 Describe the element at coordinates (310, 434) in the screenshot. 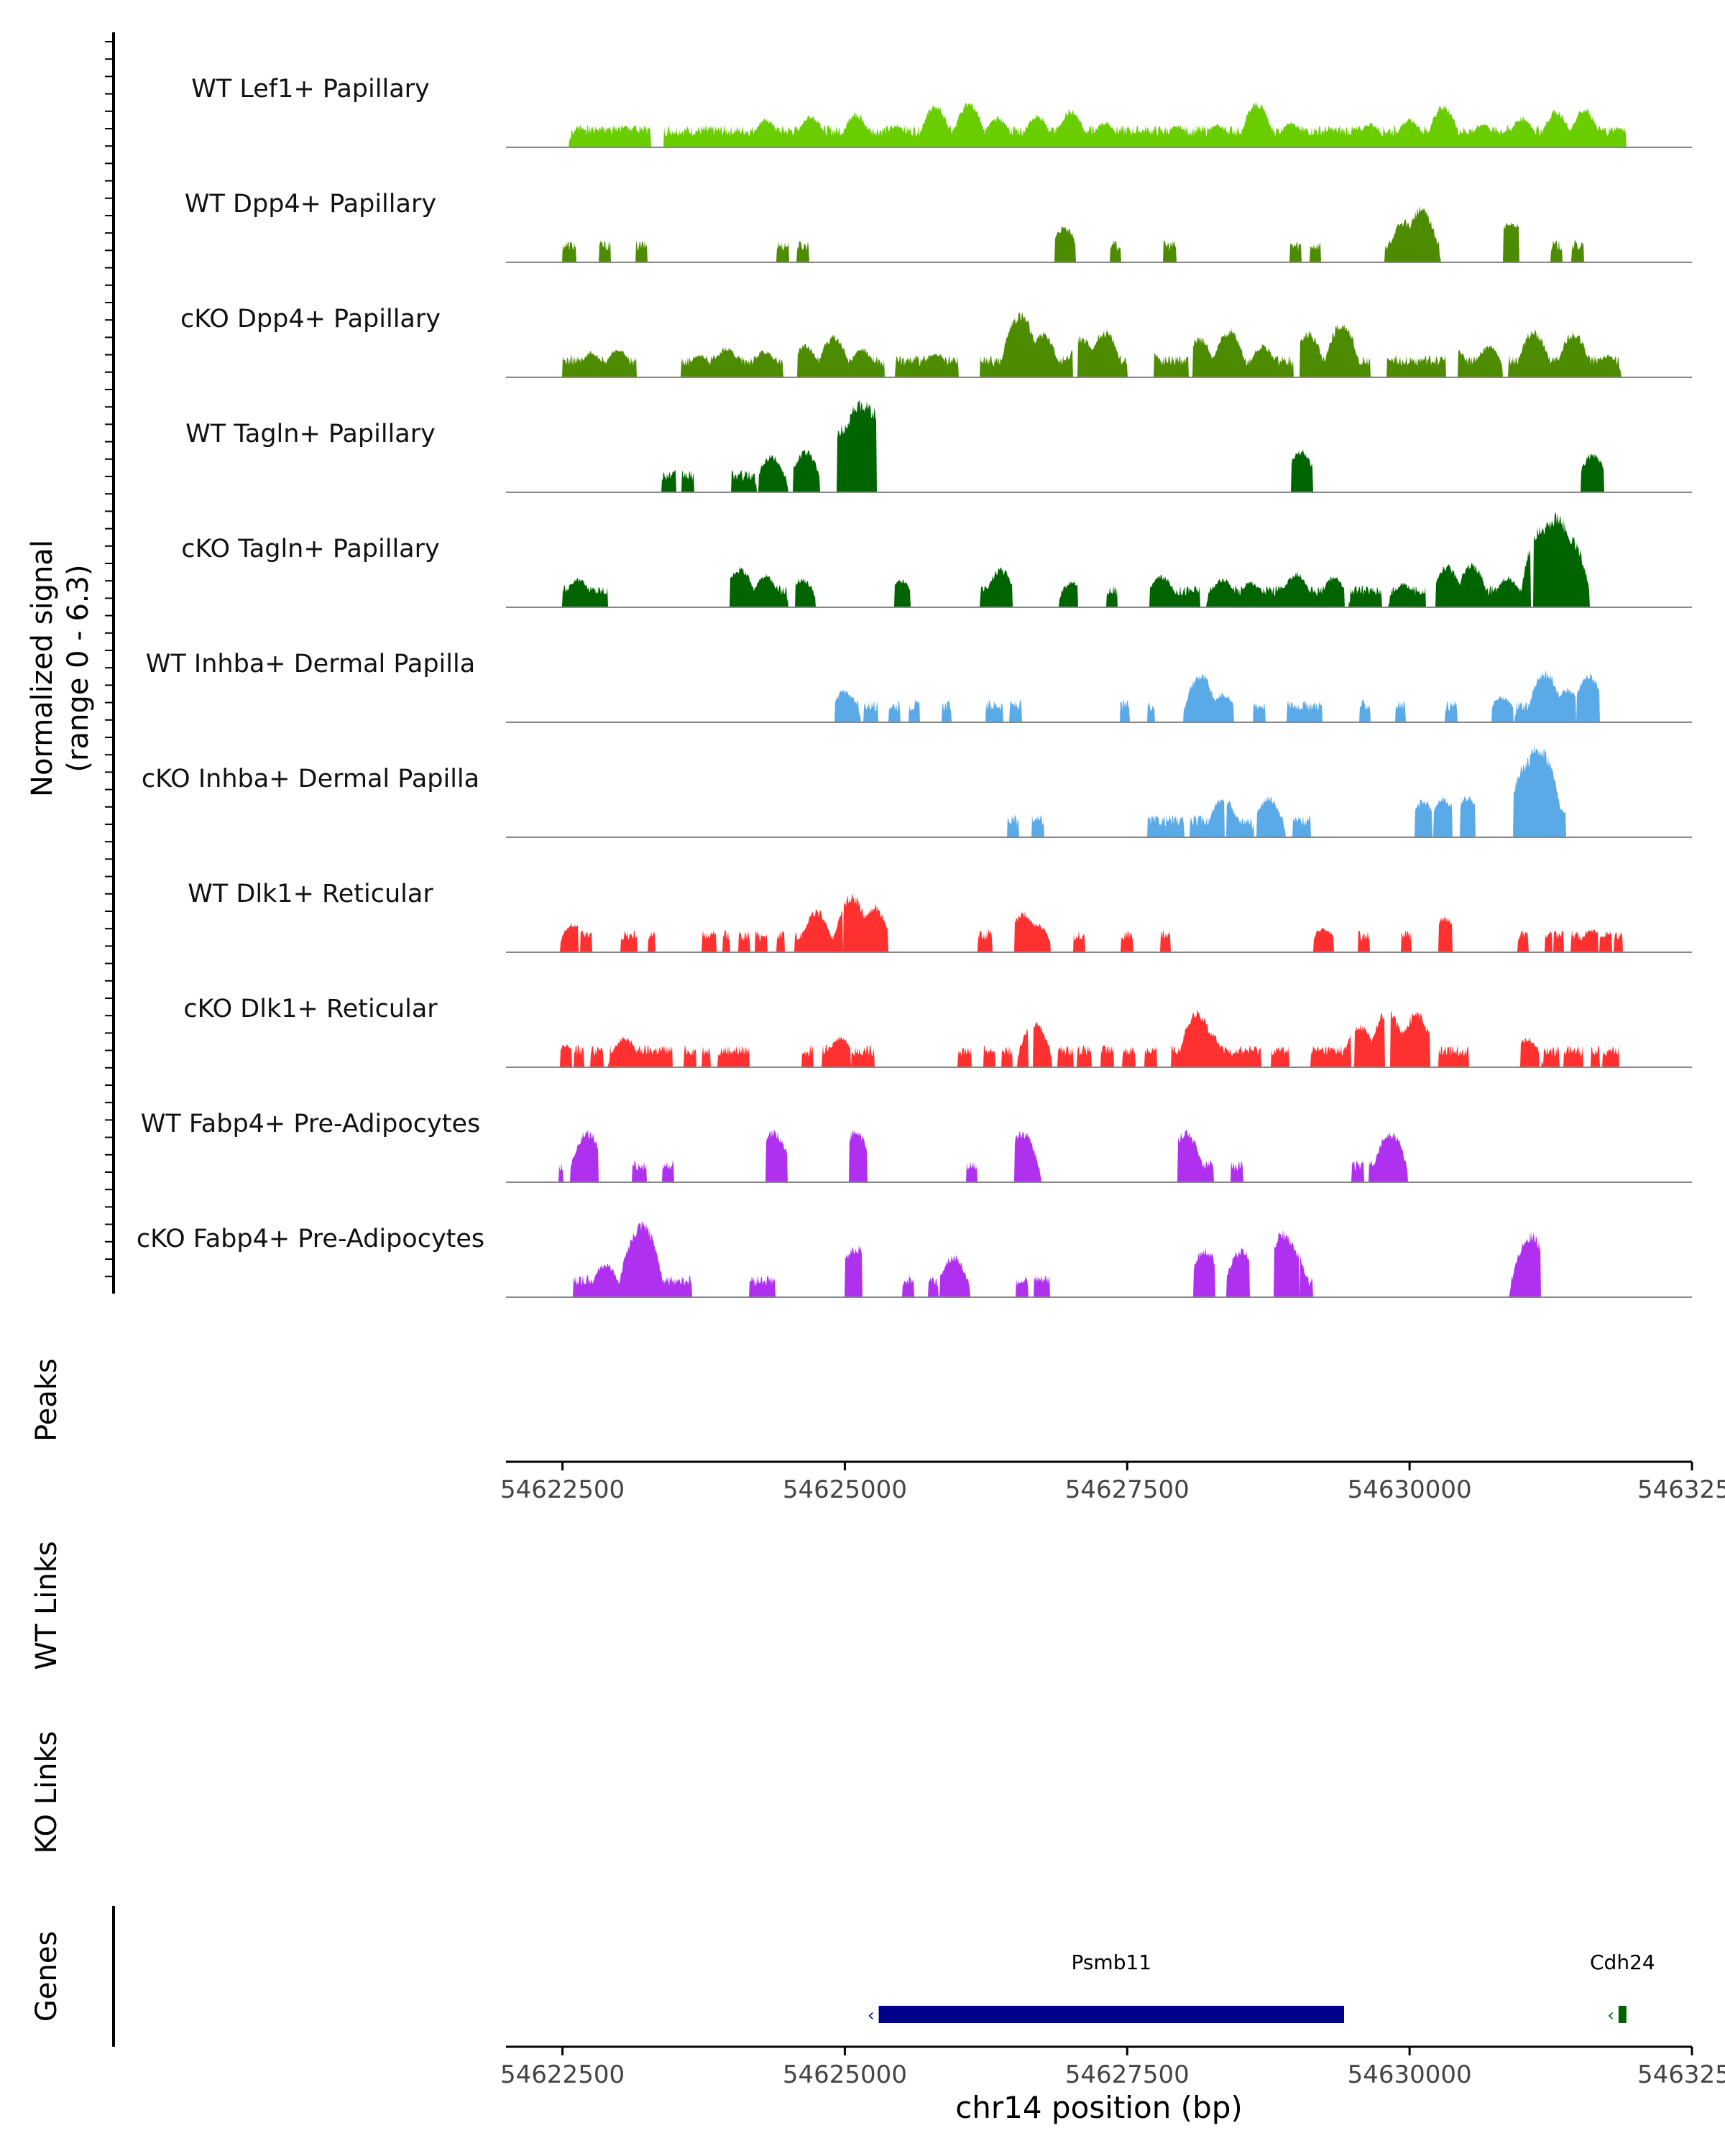

I see `track-label: WT Tagln+ Papillary` at that location.